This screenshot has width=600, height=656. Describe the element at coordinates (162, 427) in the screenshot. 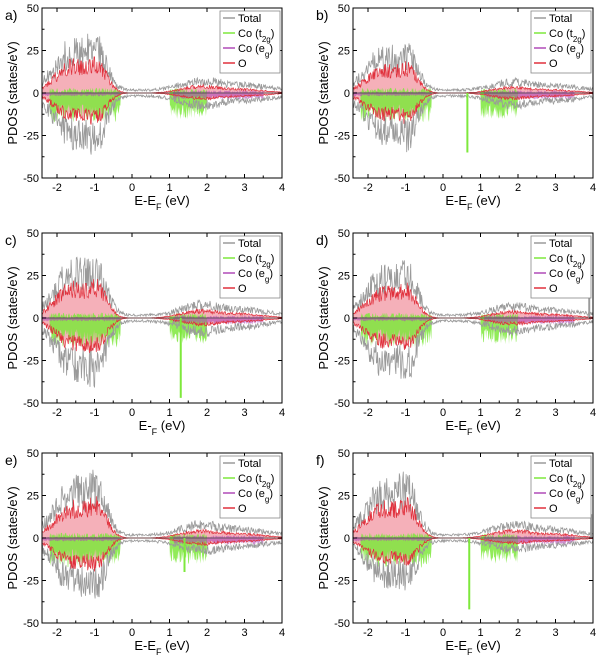

I see `x-axis-label: E-F (eV)` at that location.